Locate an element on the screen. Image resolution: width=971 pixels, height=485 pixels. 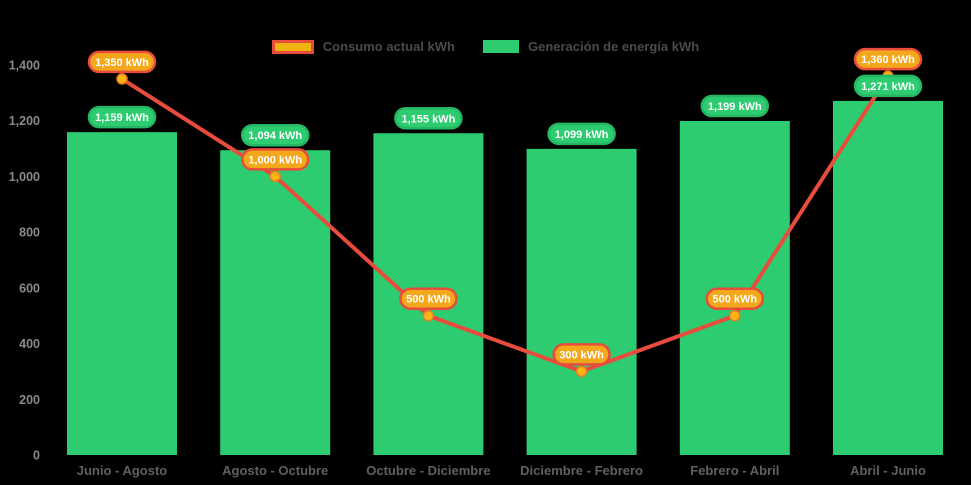
line-value-label-2: 1,000 kWh is located at coordinates (275, 159).